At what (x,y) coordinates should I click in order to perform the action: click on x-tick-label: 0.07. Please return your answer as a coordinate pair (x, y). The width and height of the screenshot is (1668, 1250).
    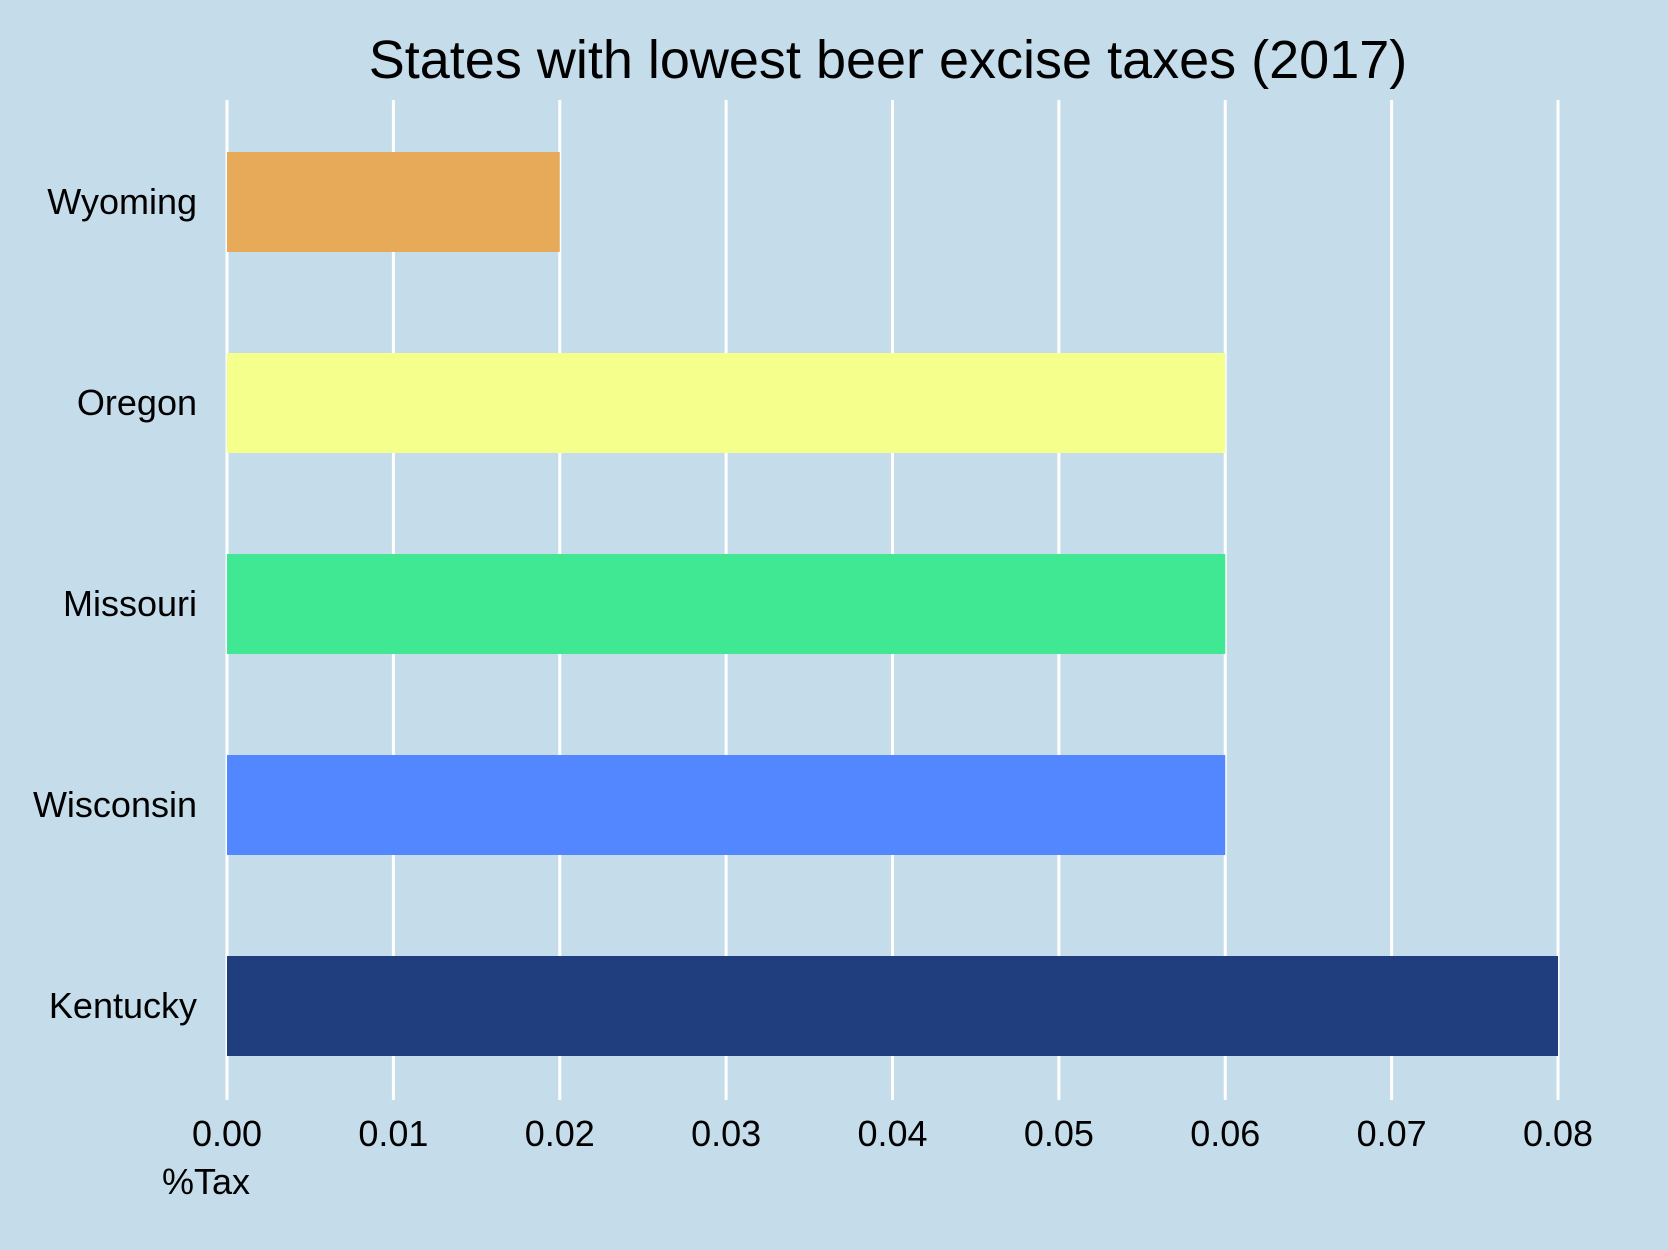
    Looking at the image, I should click on (1392, 1133).